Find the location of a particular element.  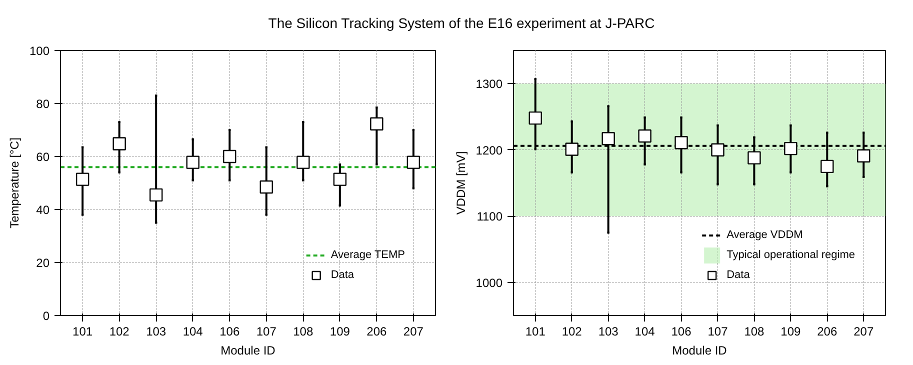

y-tick-label: 80 is located at coordinates (43, 104).